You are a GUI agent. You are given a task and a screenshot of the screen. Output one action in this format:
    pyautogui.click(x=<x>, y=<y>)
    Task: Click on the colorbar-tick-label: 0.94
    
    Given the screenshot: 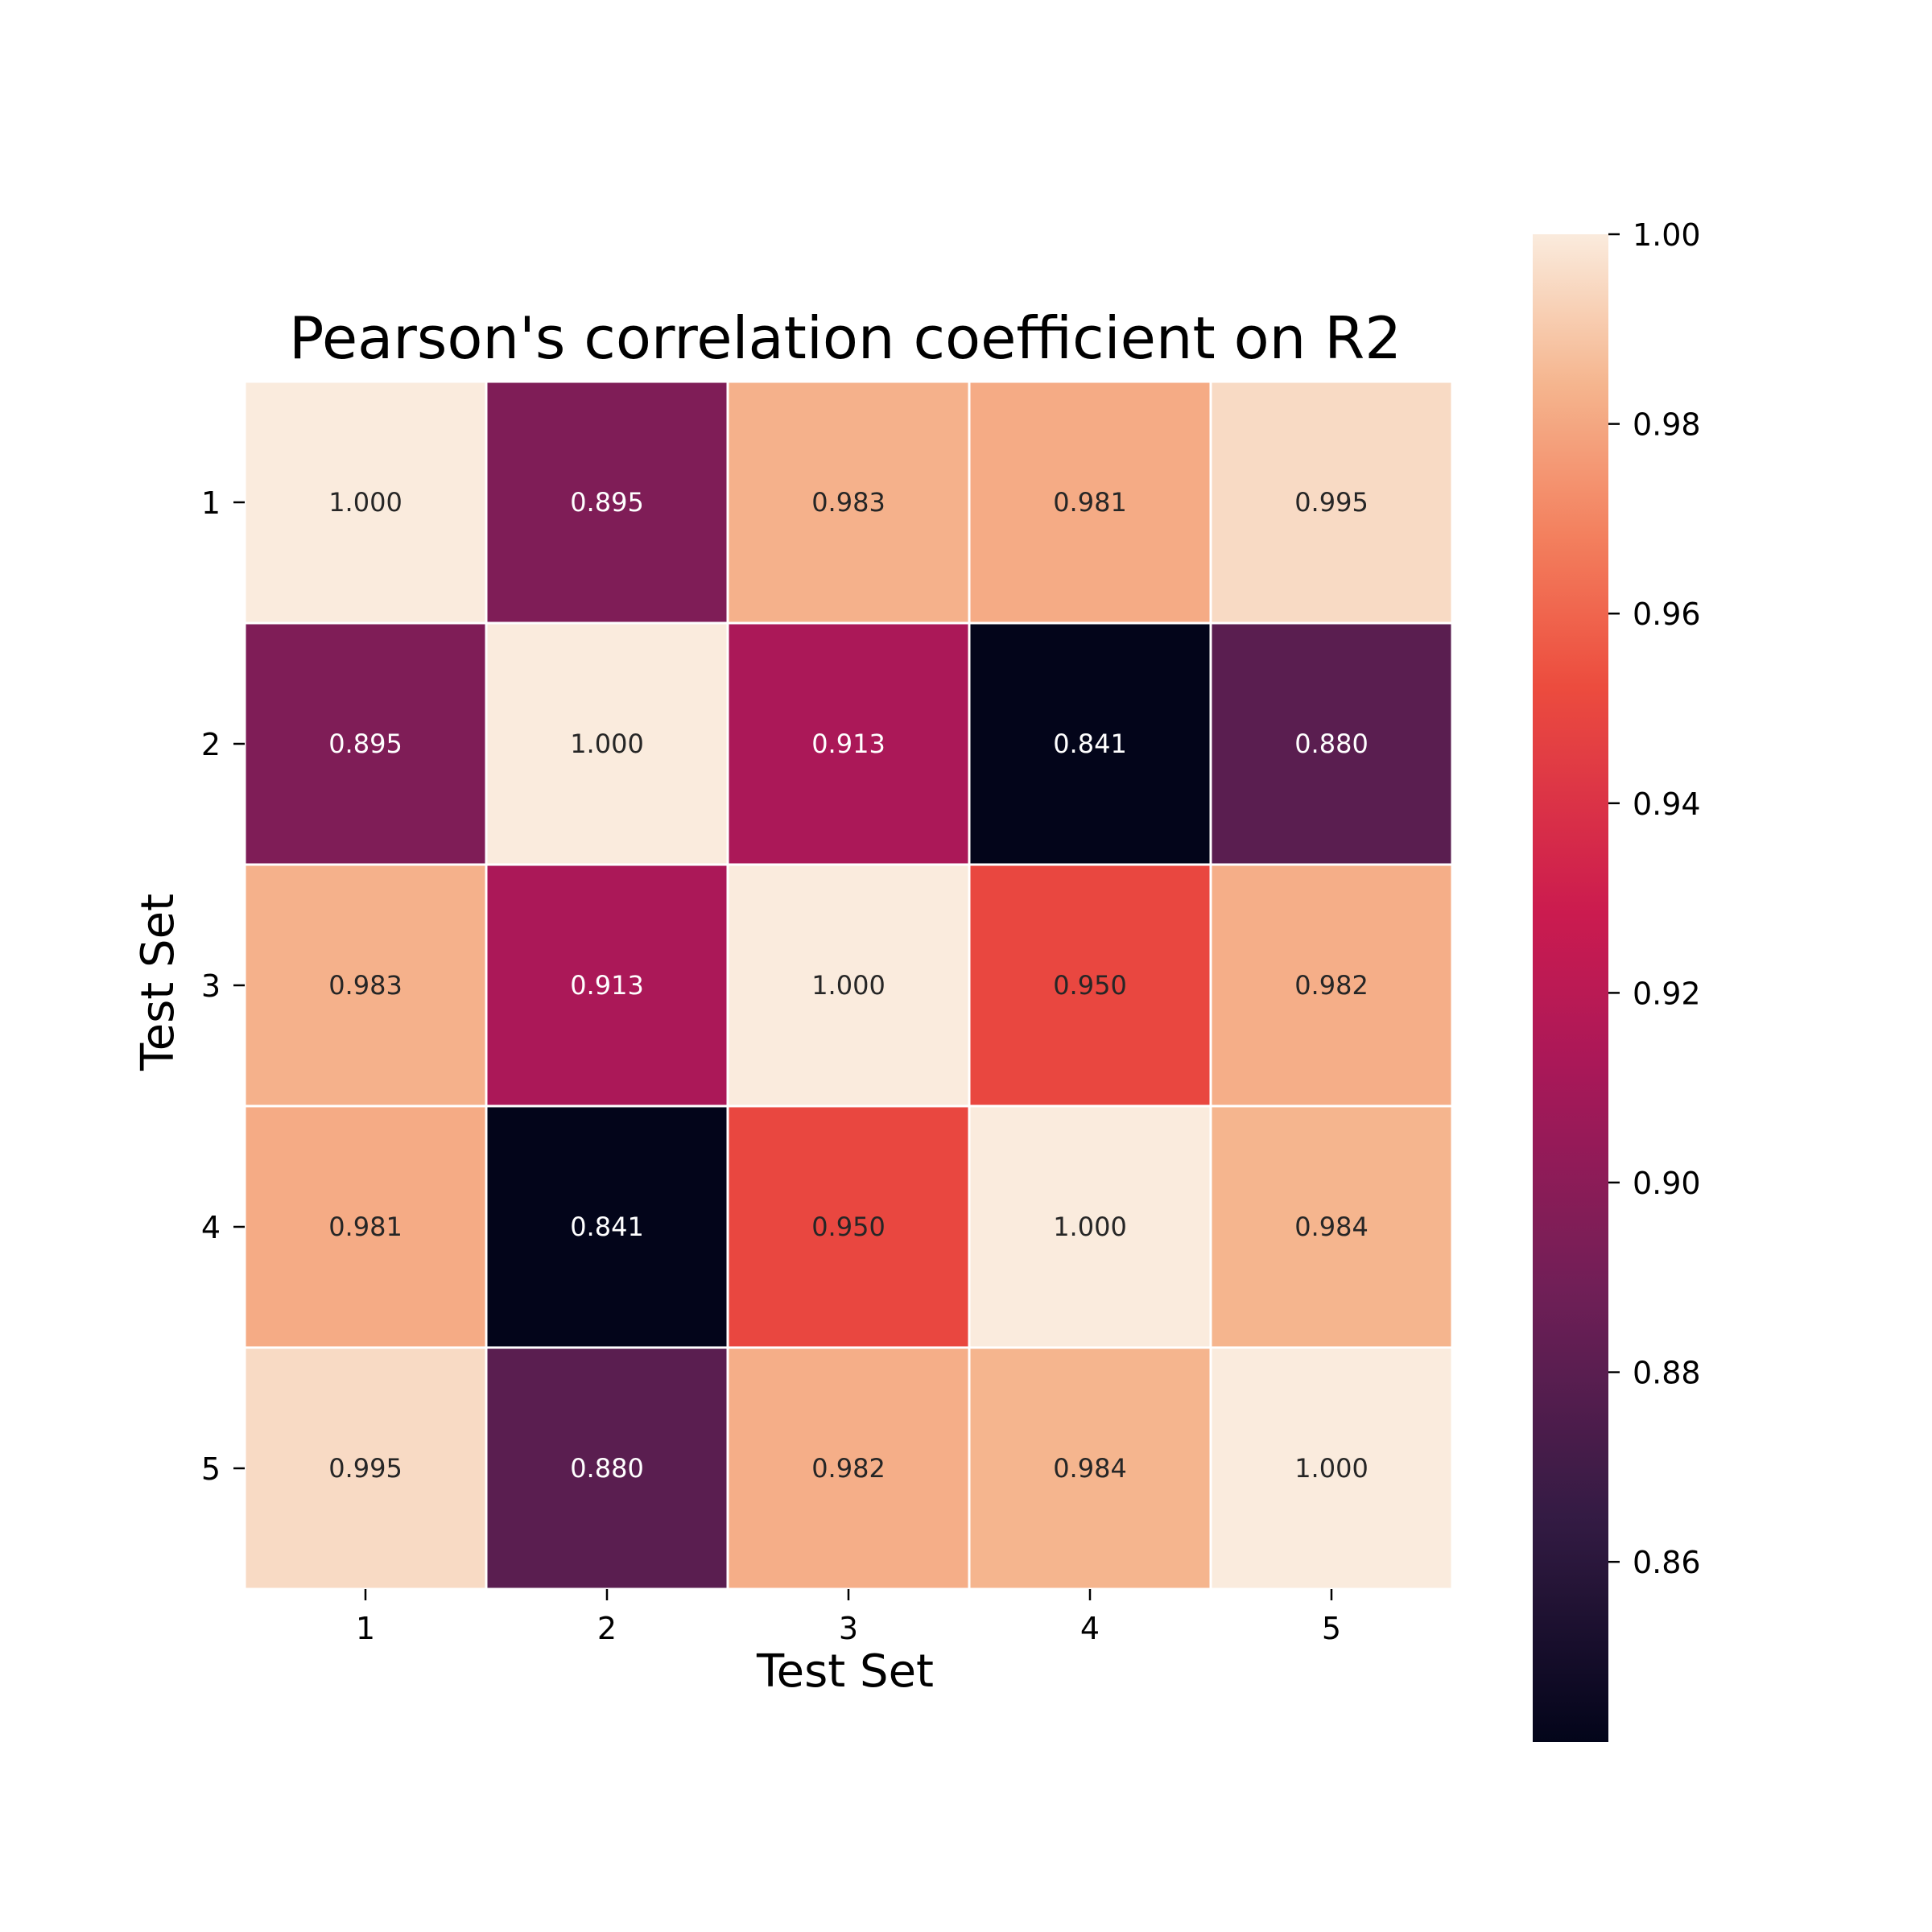 What is the action you would take?
    pyautogui.click(x=1667, y=804)
    